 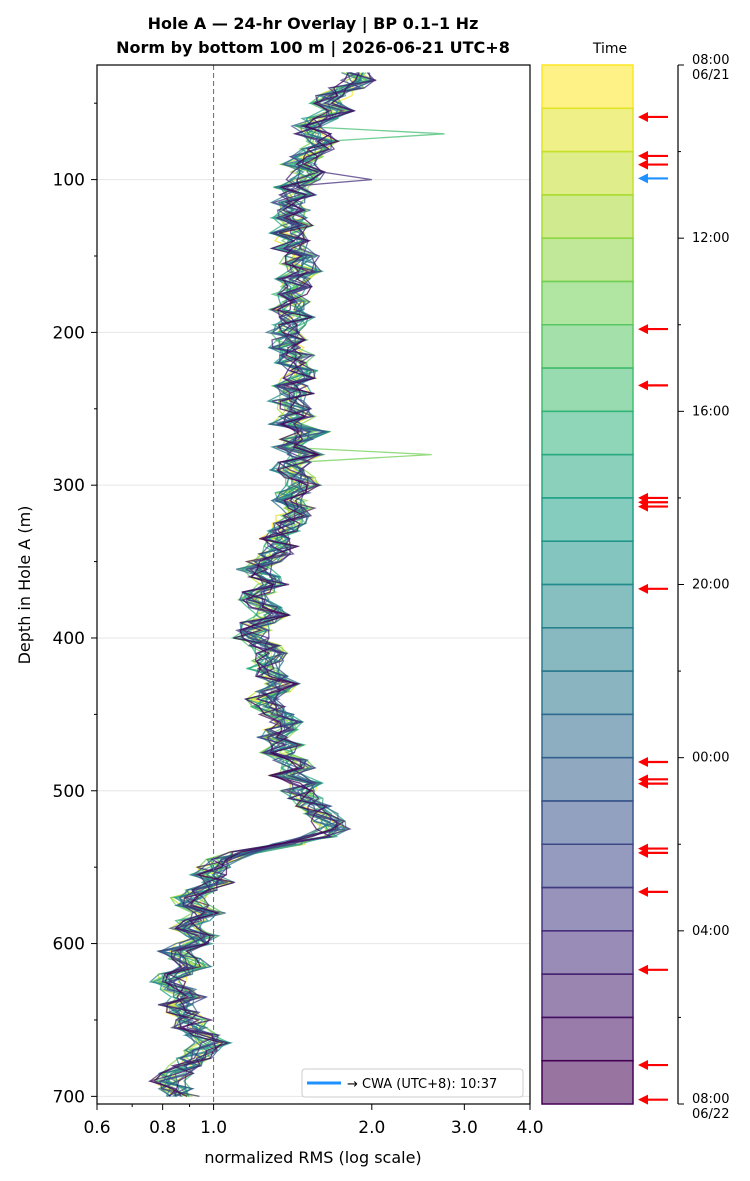 I want to click on event-arrow-16-head, so click(x=643, y=969).